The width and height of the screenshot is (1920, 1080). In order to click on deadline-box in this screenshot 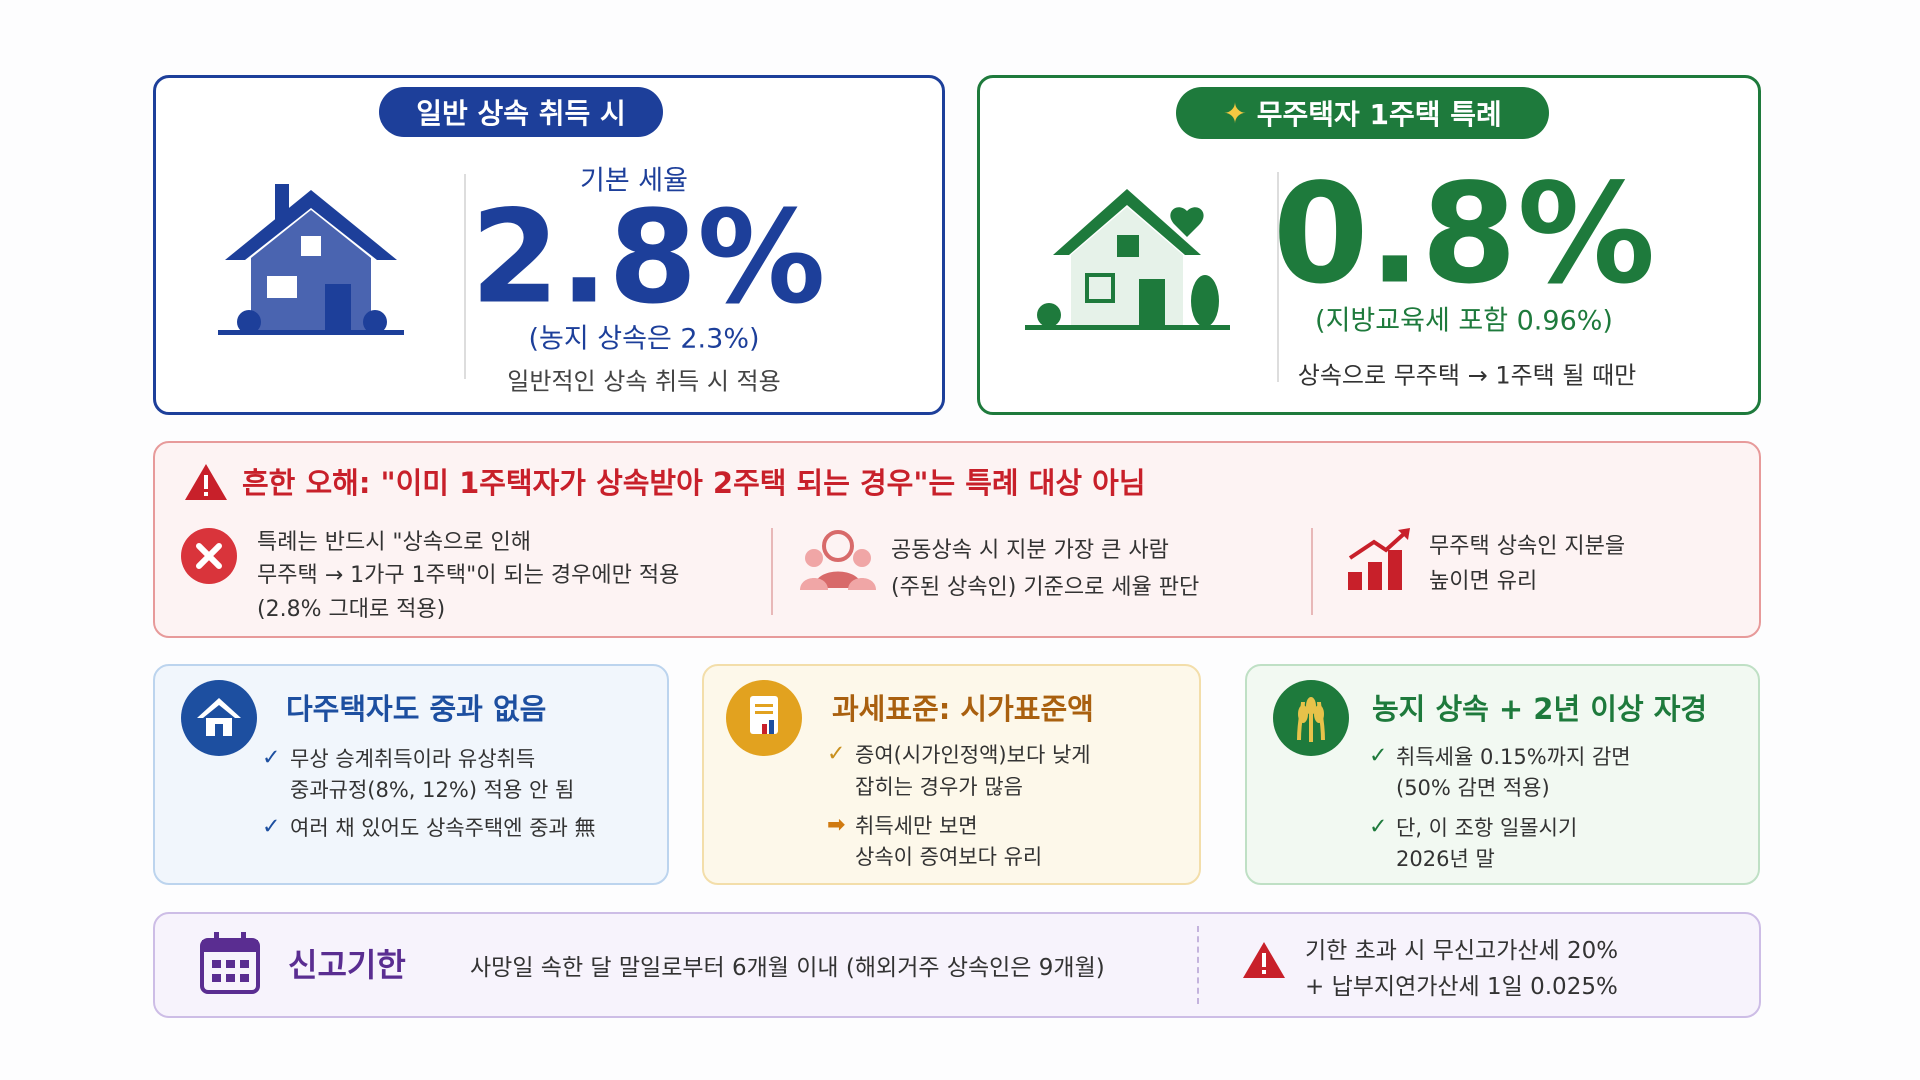, I will do `click(957, 965)`.